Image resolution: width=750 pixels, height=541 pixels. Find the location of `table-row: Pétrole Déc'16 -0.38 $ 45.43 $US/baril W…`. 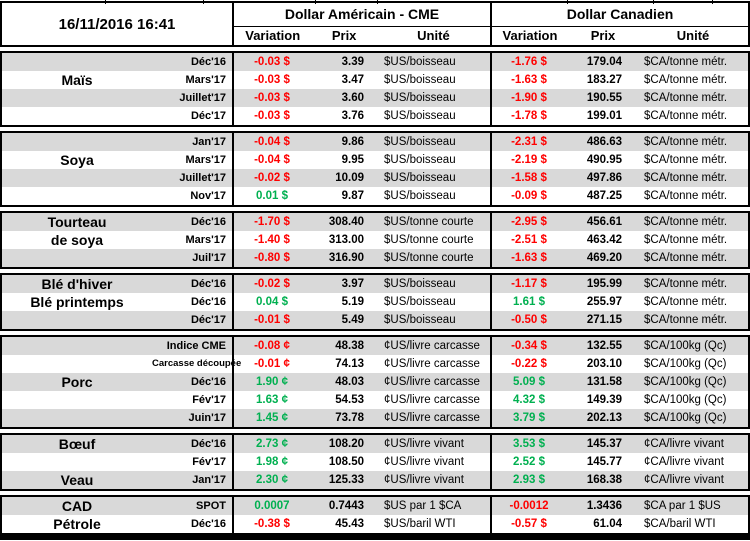

table-row: Pétrole Déc'16 -0.38 $ 45.43 $US/baril W… is located at coordinates (375, 524).